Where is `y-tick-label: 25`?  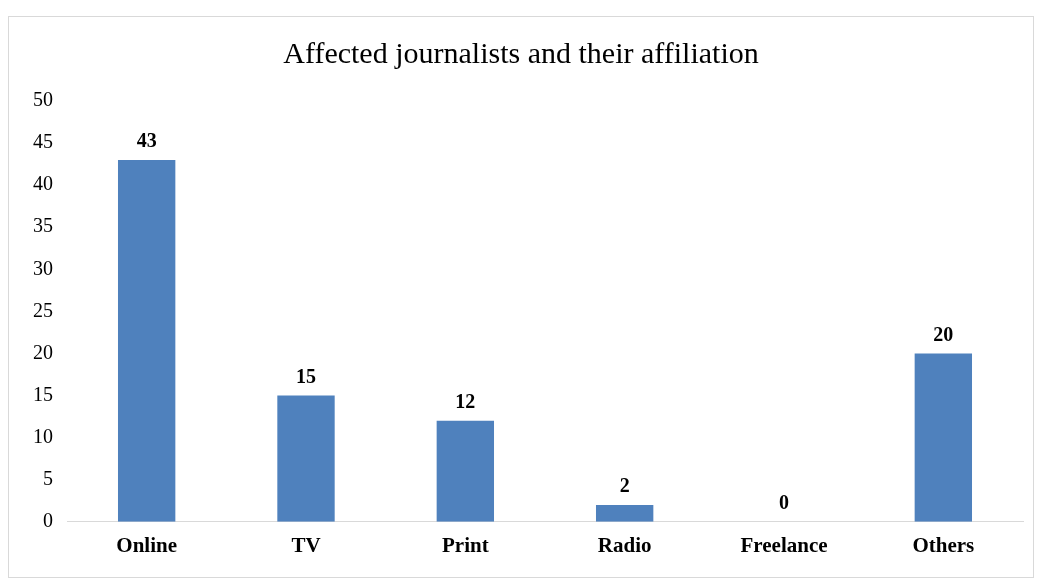 y-tick-label: 25 is located at coordinates (43, 309).